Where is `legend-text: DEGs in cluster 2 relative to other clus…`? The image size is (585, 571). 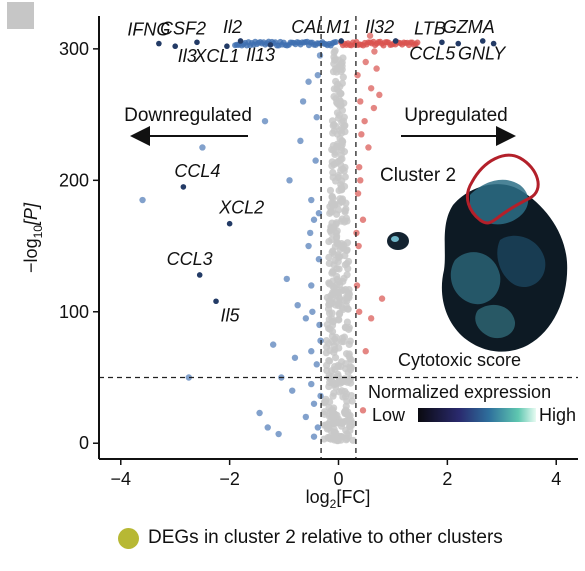 legend-text: DEGs in cluster 2 relative to other clus… is located at coordinates (325, 537).